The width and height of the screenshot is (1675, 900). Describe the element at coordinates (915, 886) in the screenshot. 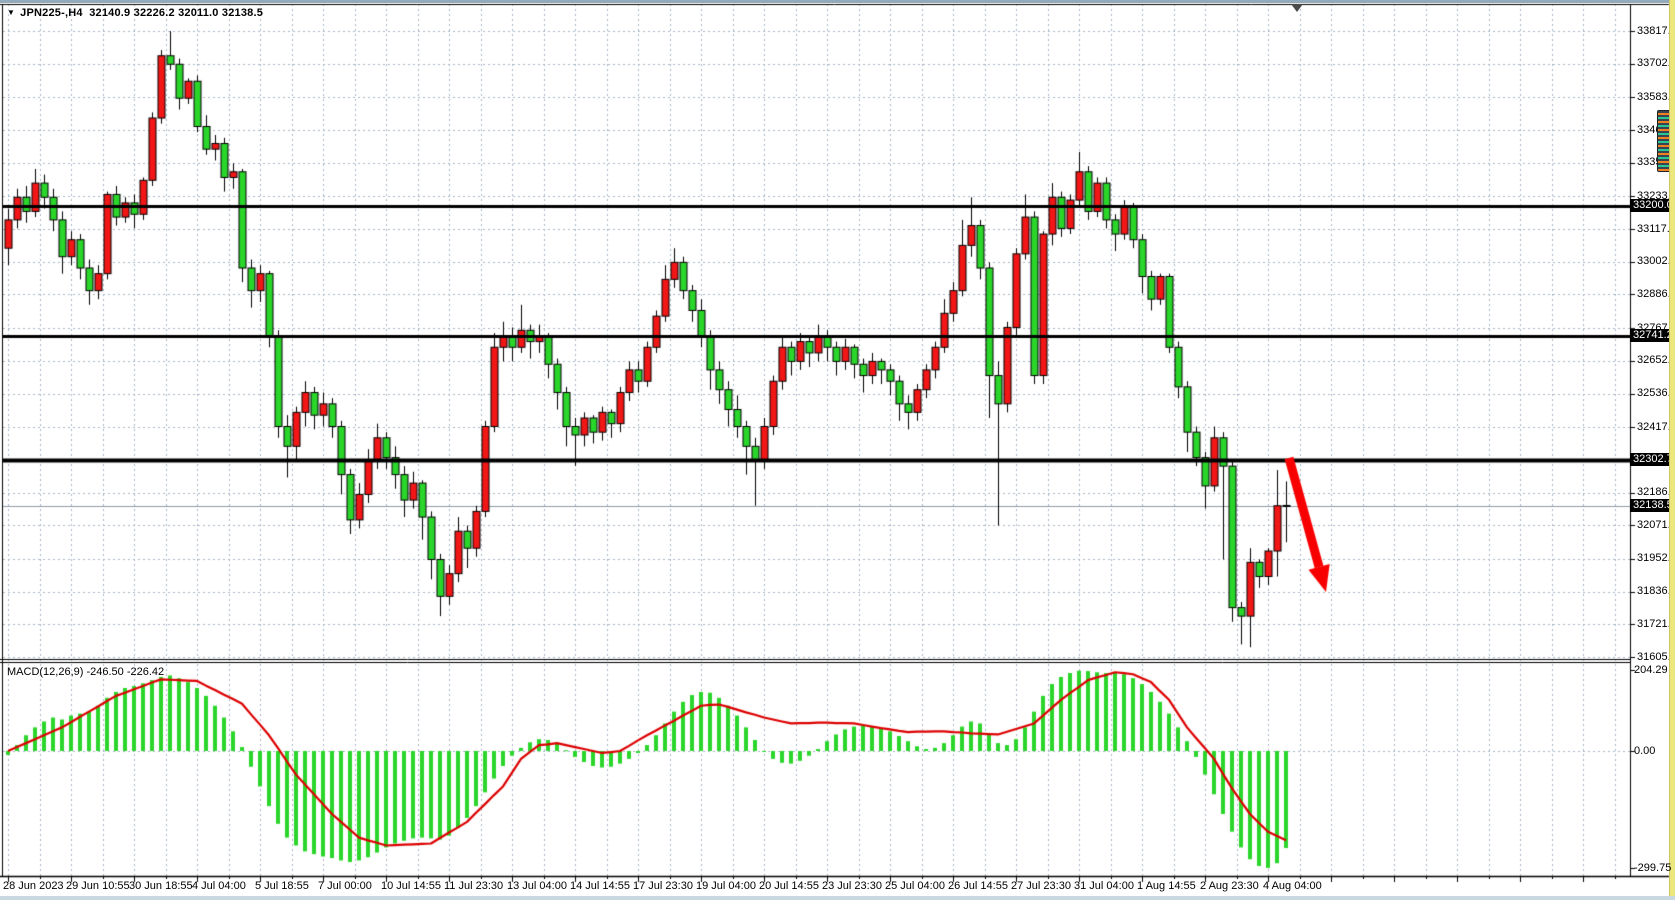

I see `time-tick-label: 25 Jul 04:00` at that location.